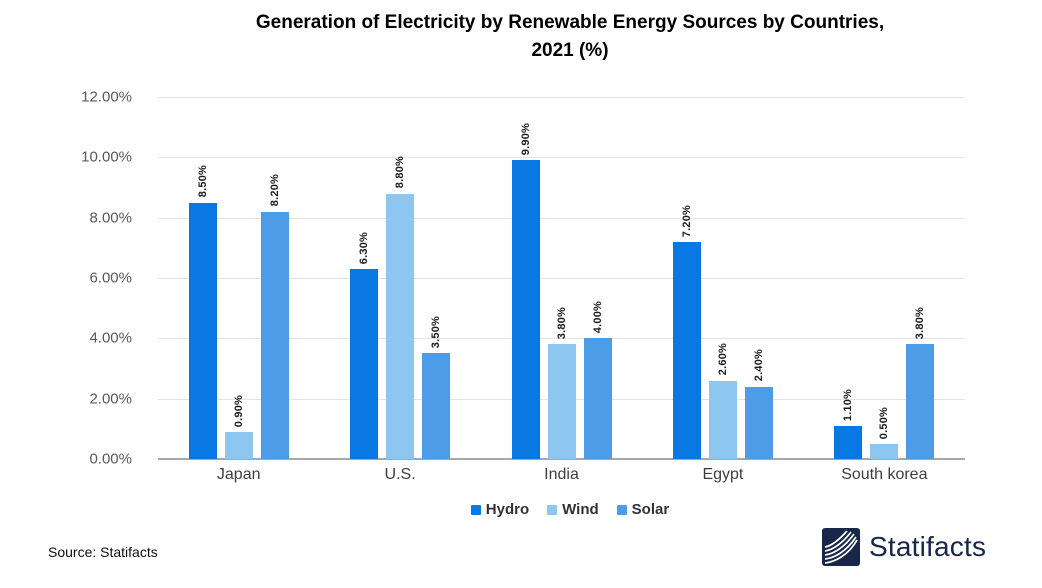 The height and width of the screenshot is (588, 1042). Describe the element at coordinates (364, 247) in the screenshot. I see `bar-value-label: 6.30%` at that location.